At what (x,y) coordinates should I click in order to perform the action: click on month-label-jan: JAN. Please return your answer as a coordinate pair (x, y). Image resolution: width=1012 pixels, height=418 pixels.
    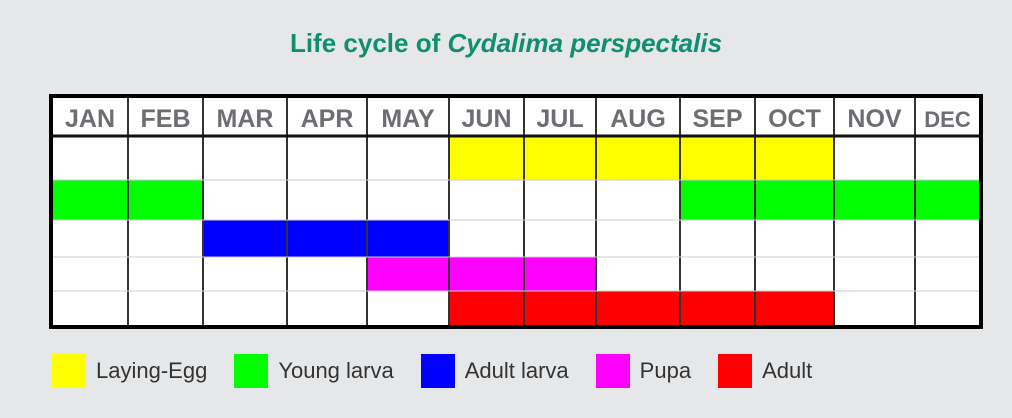
    Looking at the image, I should click on (90, 119).